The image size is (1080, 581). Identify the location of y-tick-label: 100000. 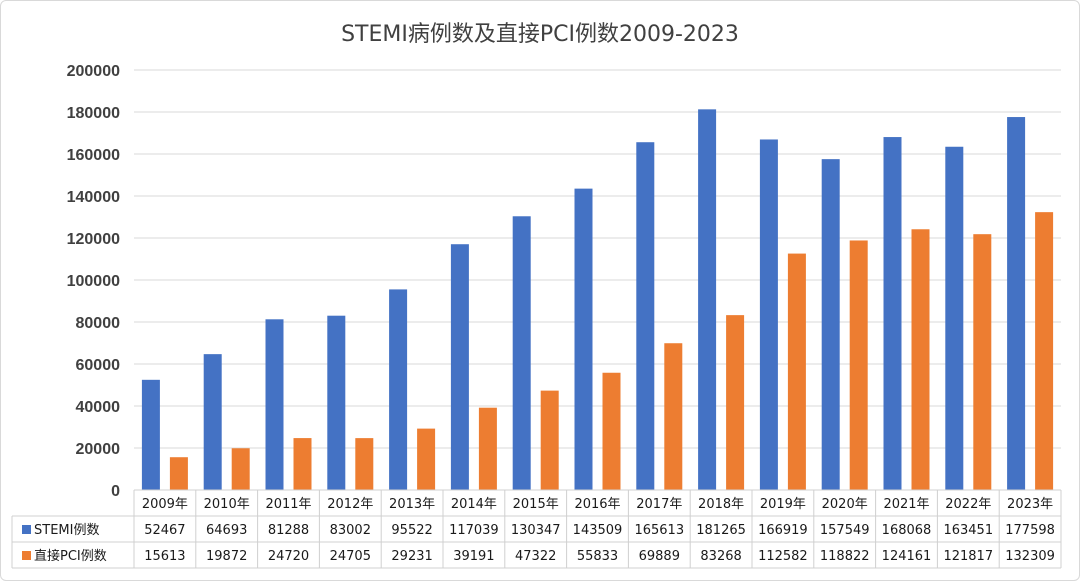
(93, 281).